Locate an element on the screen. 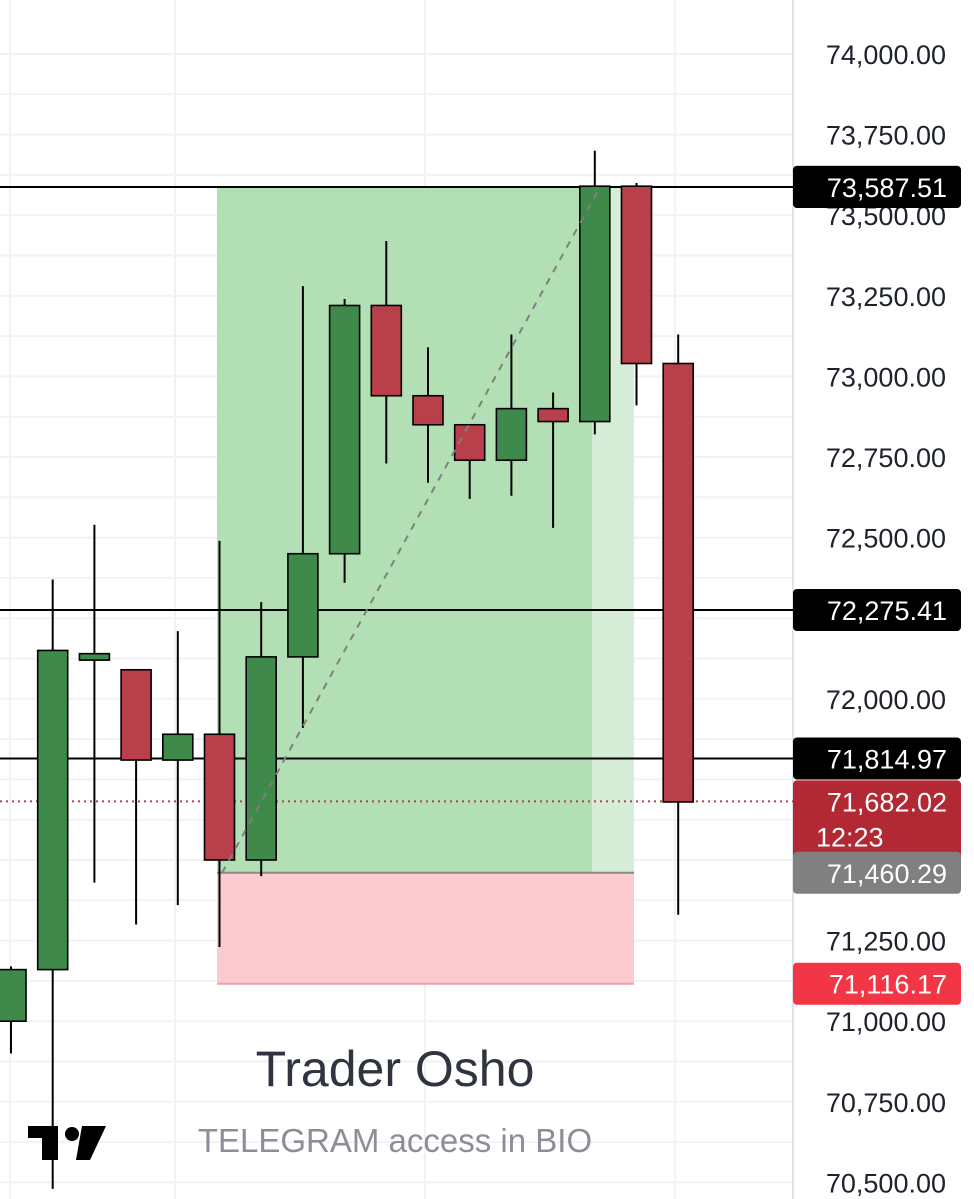 The height and width of the screenshot is (1199, 974). price-tag: 71,682.02 12:23 is located at coordinates (877, 819).